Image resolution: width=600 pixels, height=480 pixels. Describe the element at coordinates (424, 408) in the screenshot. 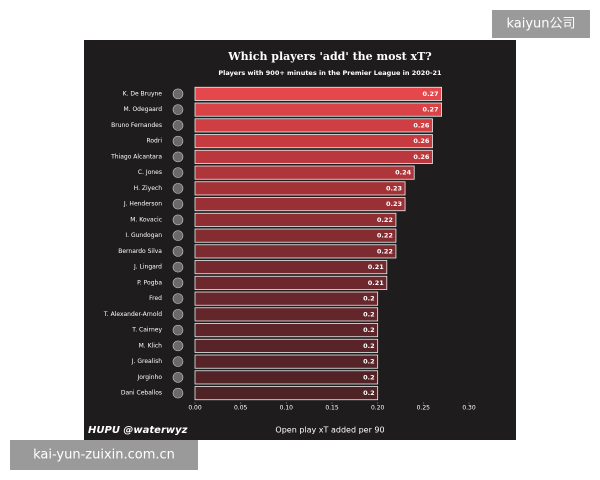

I see `x-tick-label: 0.25` at that location.